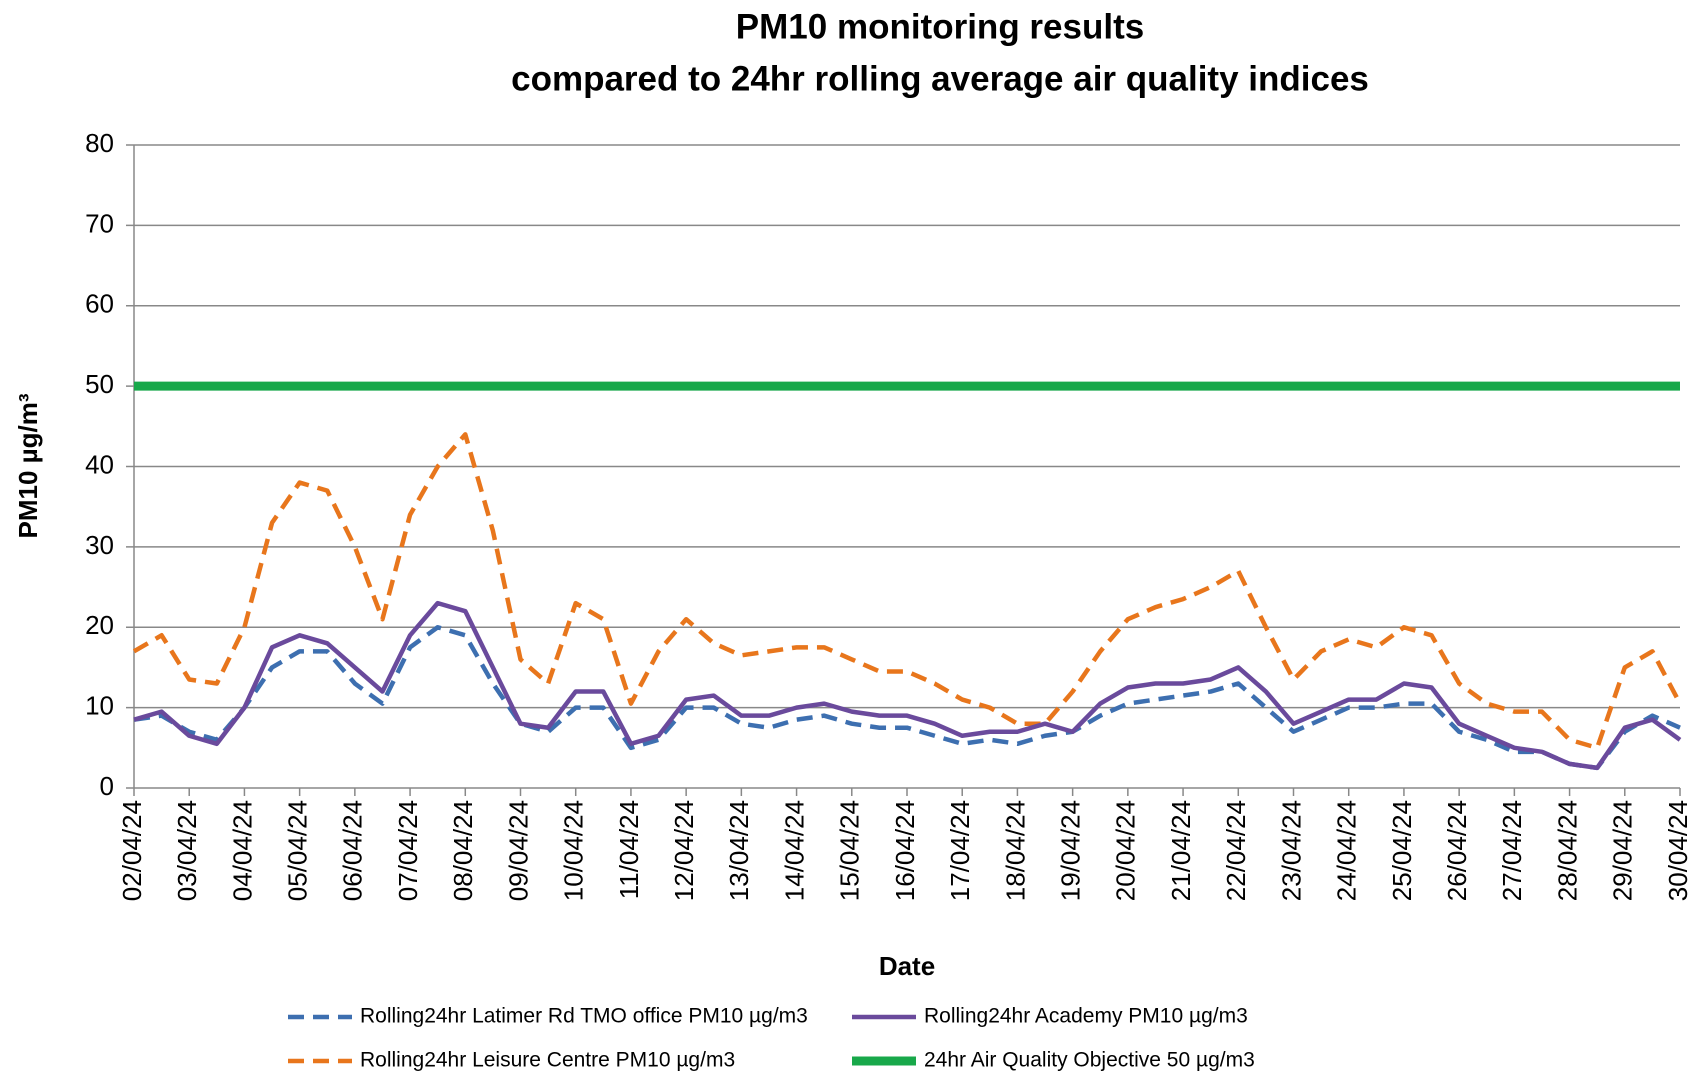 The height and width of the screenshot is (1074, 1696). I want to click on x-tick-label: 12/04/24, so click(684, 850).